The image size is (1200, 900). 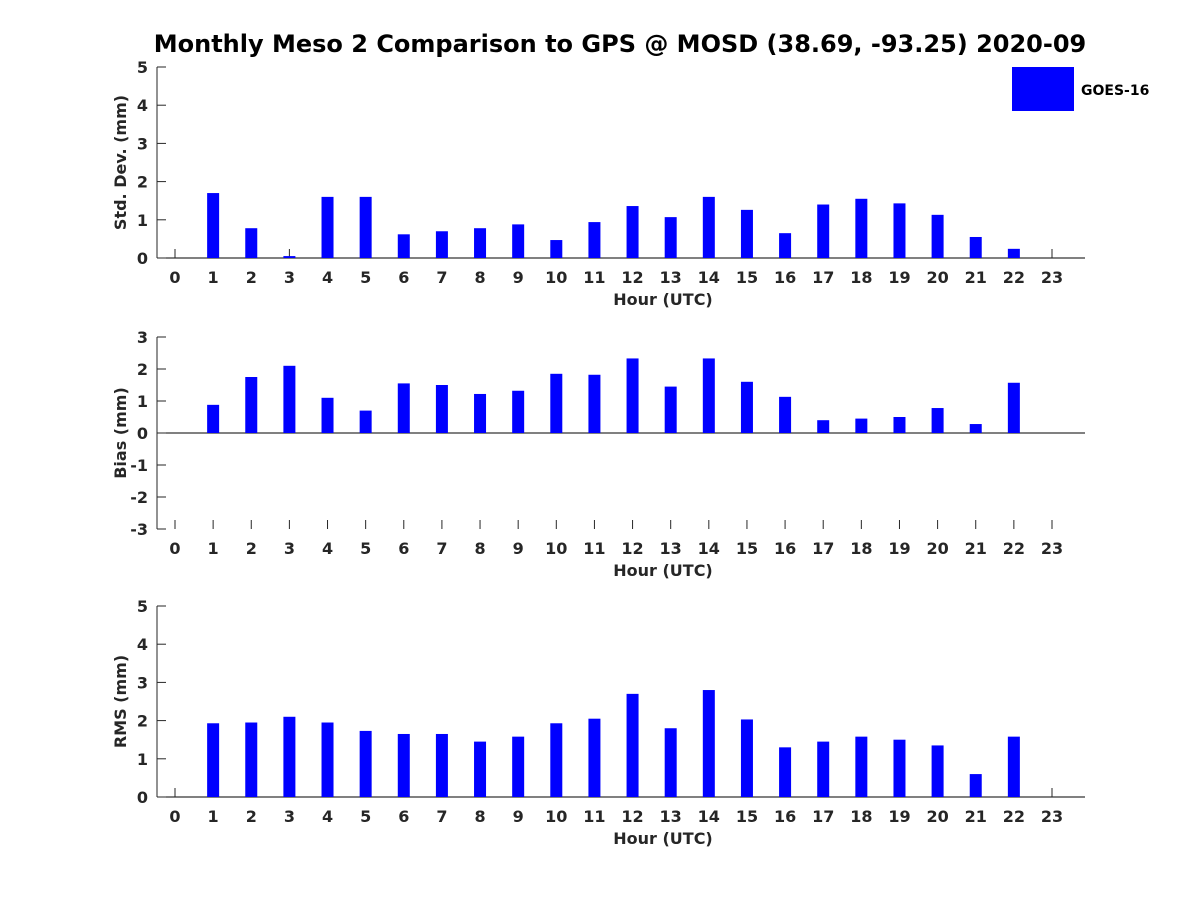 I want to click on x-tick-label: 11, so click(x=594, y=548).